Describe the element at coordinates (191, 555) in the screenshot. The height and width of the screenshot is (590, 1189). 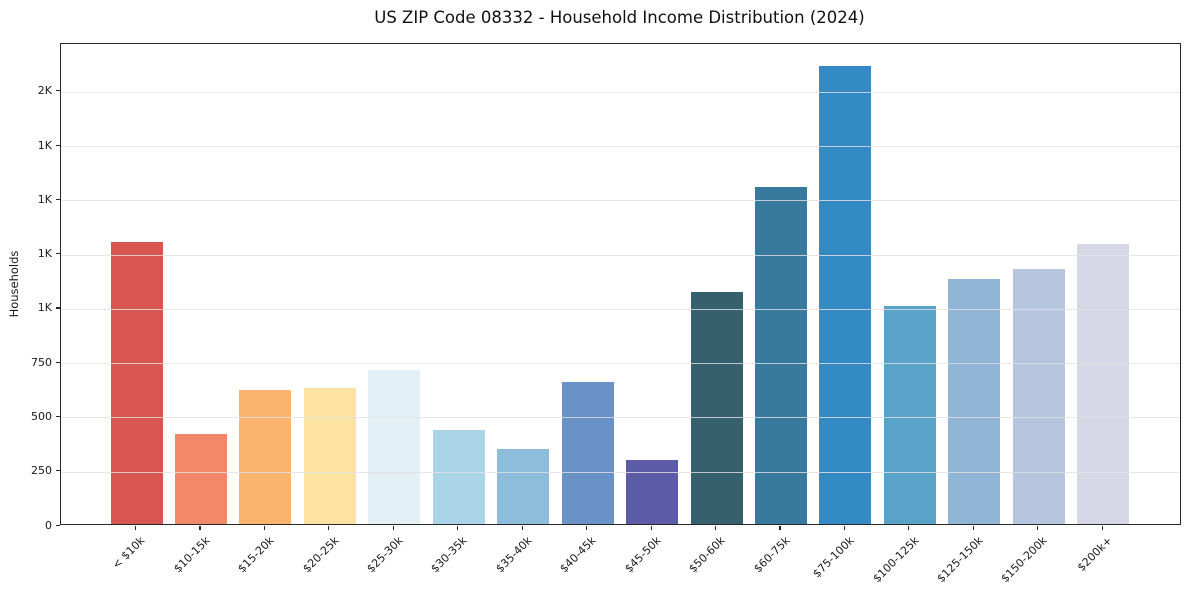
I see `x-tick-label: $10-15k` at that location.